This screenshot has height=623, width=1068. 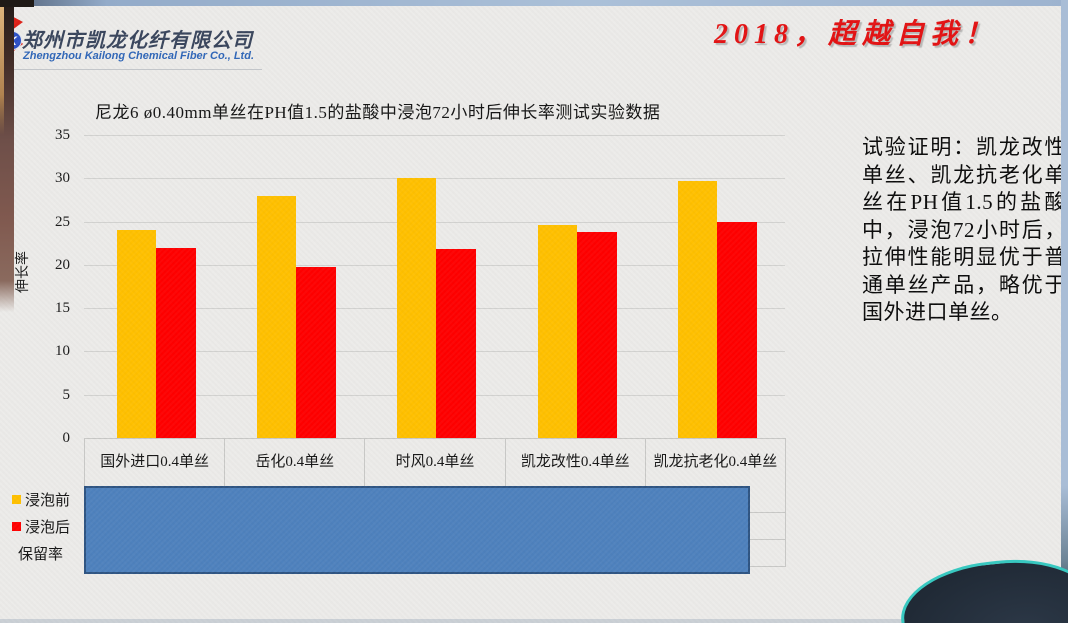 What do you see at coordinates (534, 3) in the screenshot?
I see `monitor-edge-top` at bounding box center [534, 3].